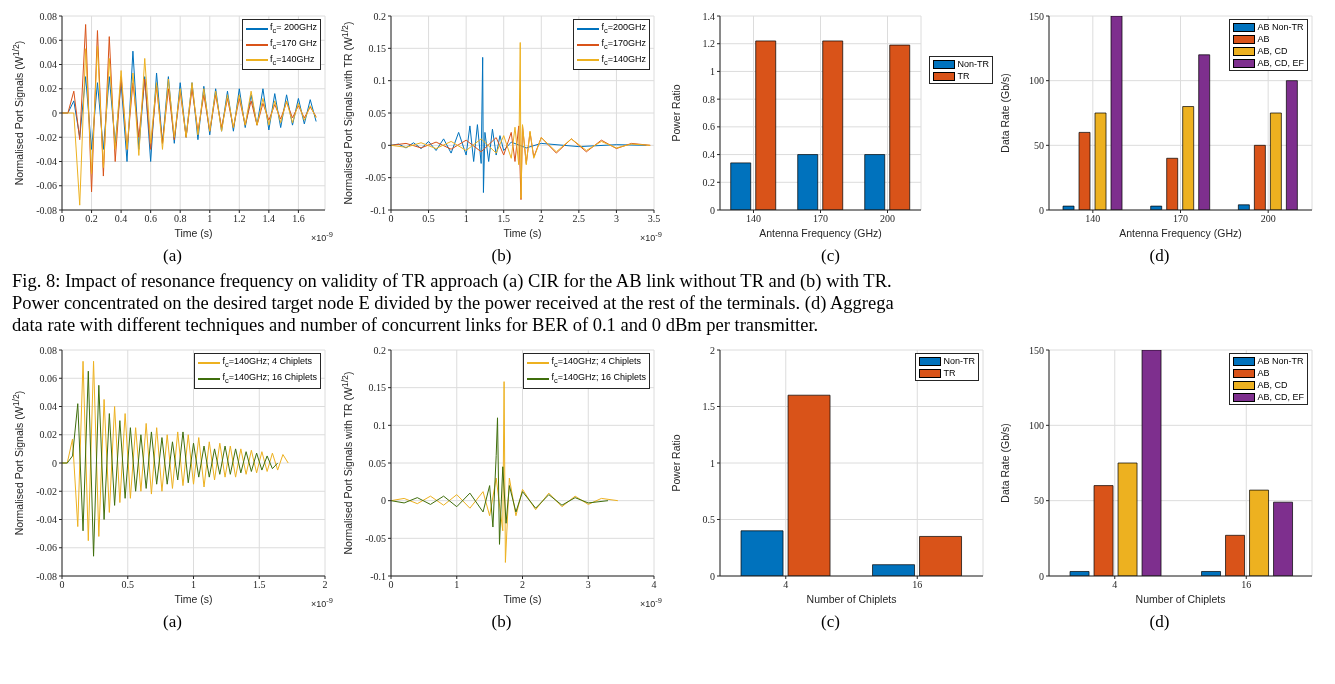  What do you see at coordinates (48, 16) in the screenshot?
I see `y-tick-label: 0.08` at bounding box center [48, 16].